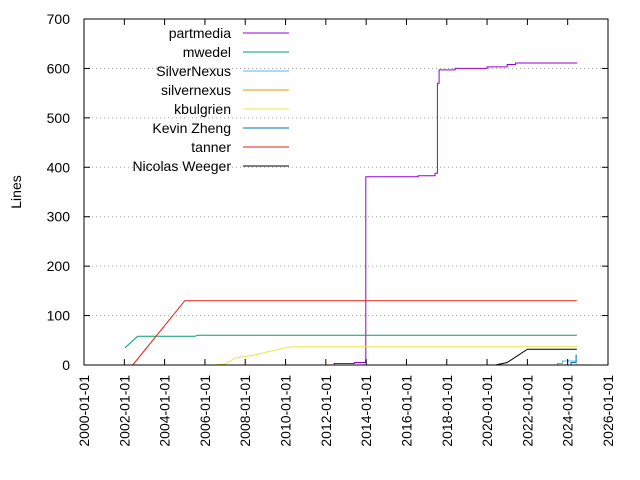 Image resolution: width=640 pixels, height=480 pixels. Describe the element at coordinates (193, 71) in the screenshot. I see `legend-label-silvernexus: SilverNexus` at that location.